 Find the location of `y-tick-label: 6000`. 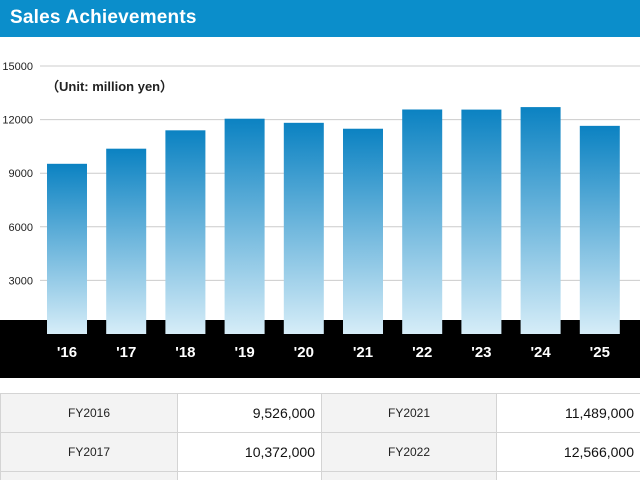

y-tick-label: 6000 is located at coordinates (21, 228).